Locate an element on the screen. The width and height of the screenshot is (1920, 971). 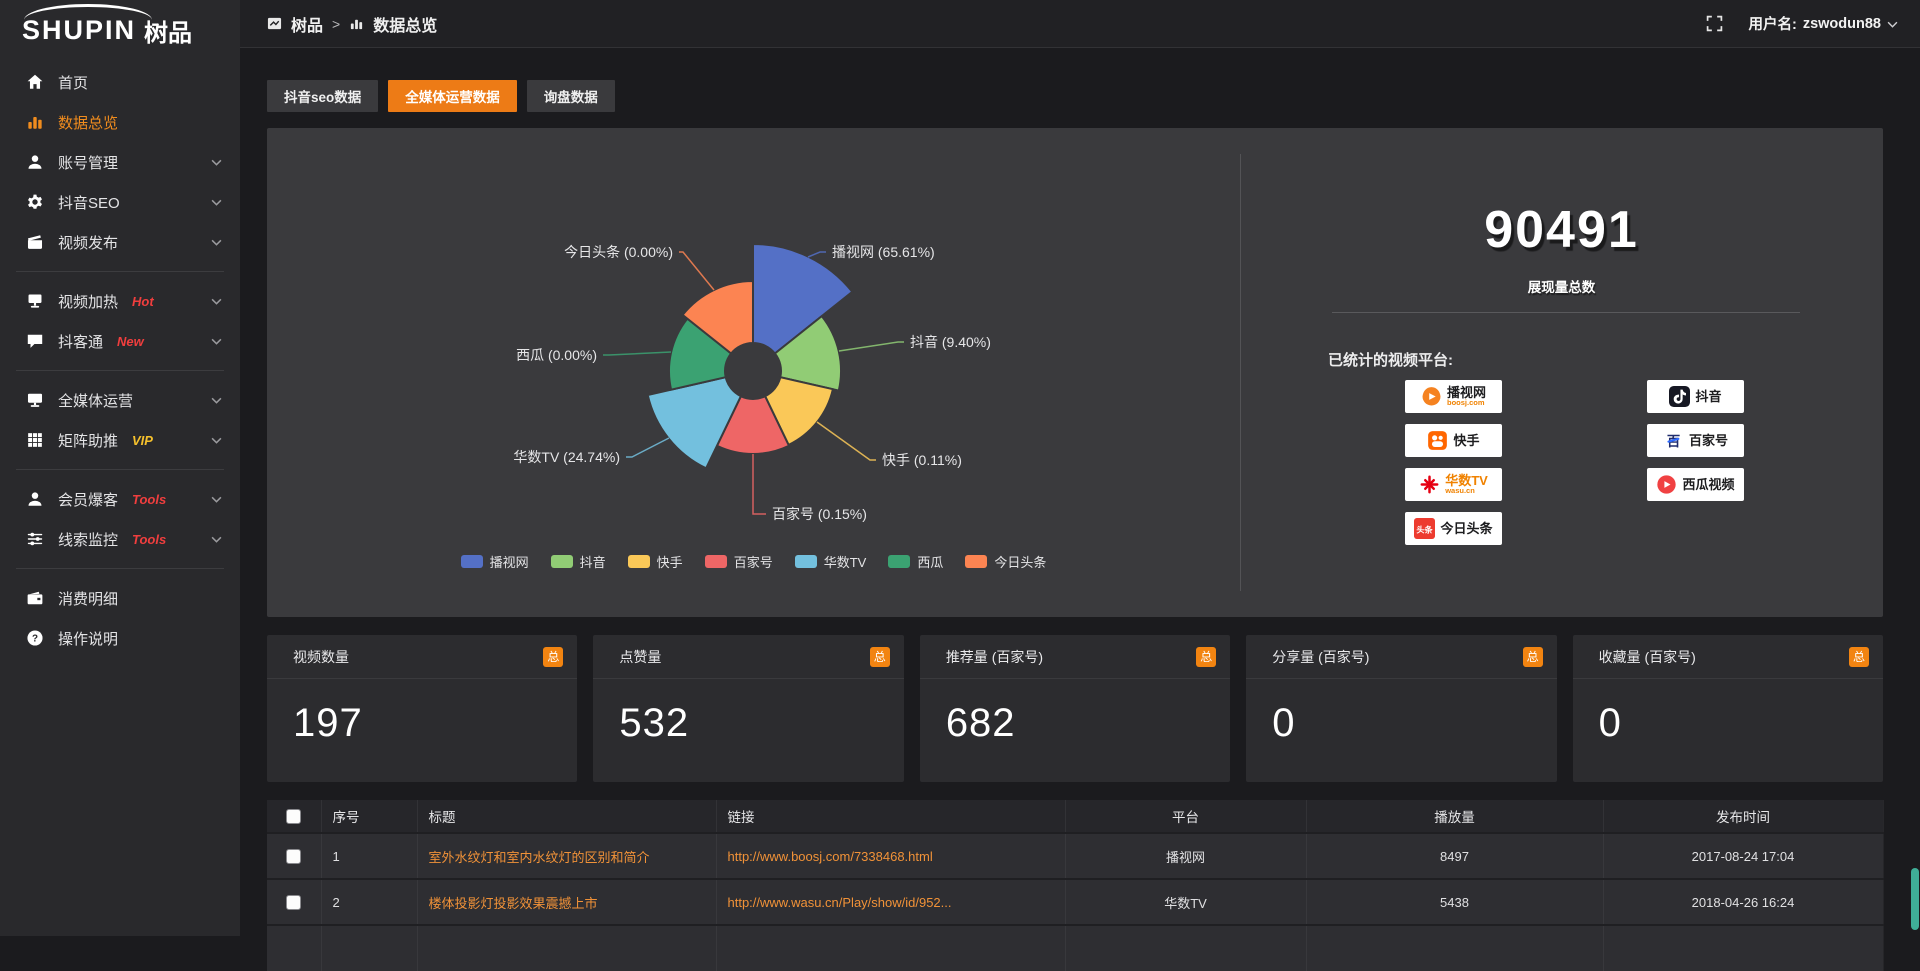
legend-item: 抖音 is located at coordinates (578, 561).